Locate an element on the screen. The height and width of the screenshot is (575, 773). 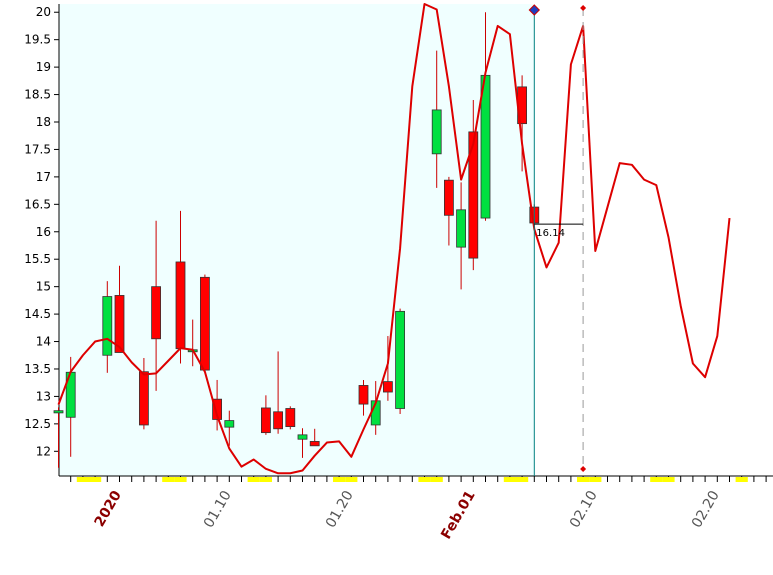
x-tick-label: Feb.01 is located at coordinates (458, 515).